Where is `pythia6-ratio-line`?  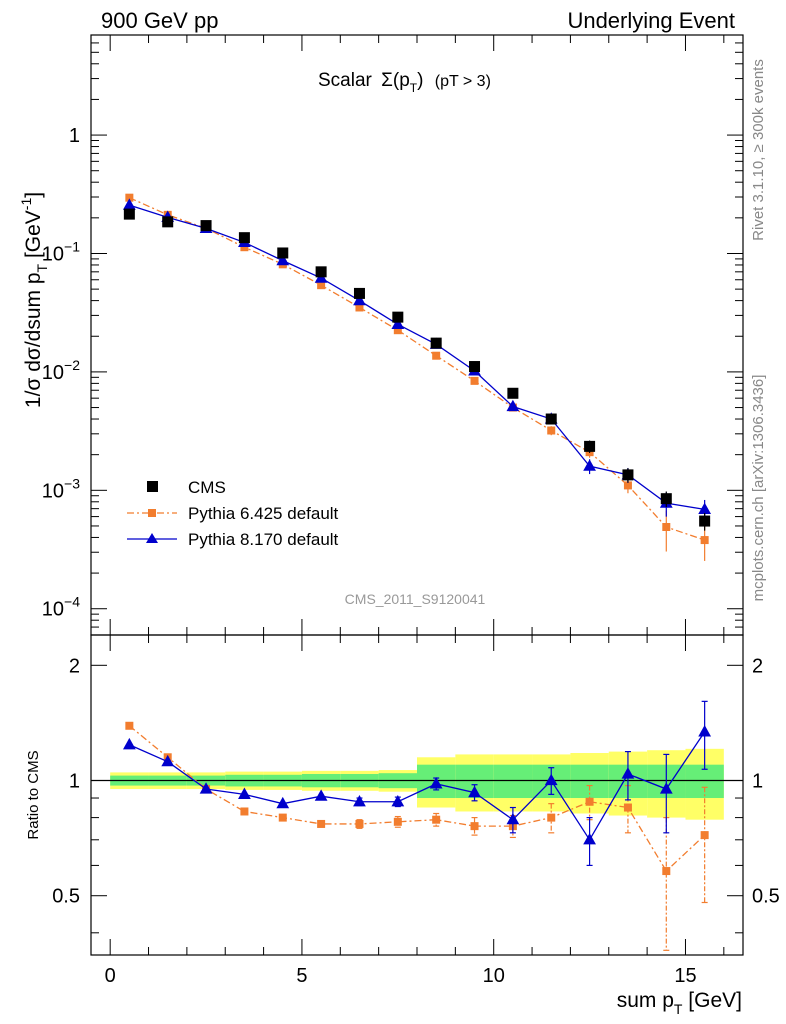
pythia6-ratio-line is located at coordinates (417, 799).